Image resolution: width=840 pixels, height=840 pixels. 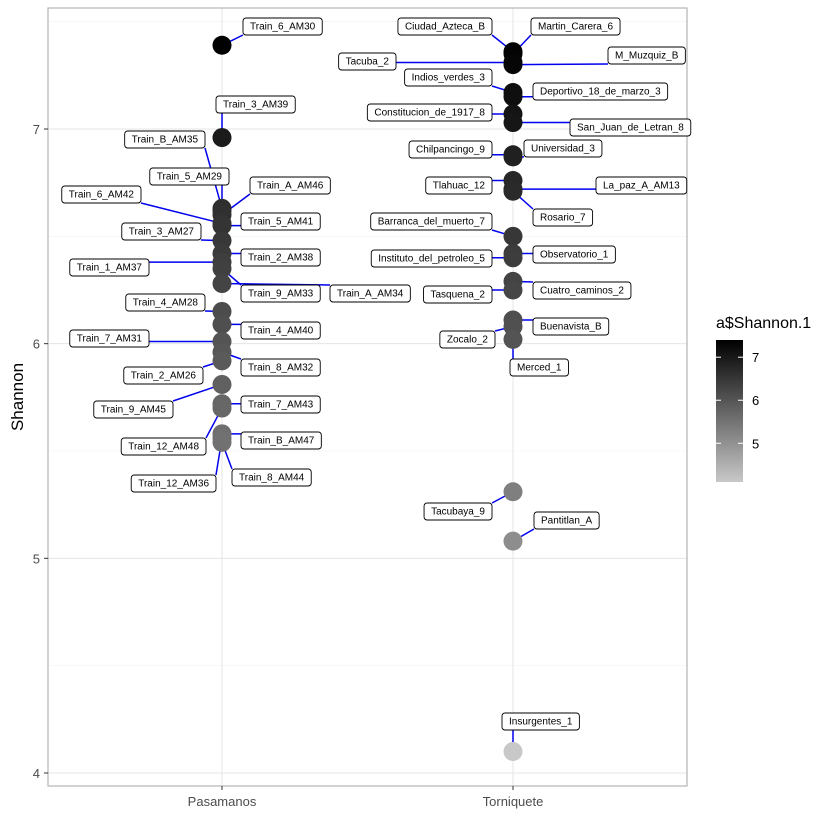 I want to click on point-label-text: Train_1_AM37, so click(x=110, y=268).